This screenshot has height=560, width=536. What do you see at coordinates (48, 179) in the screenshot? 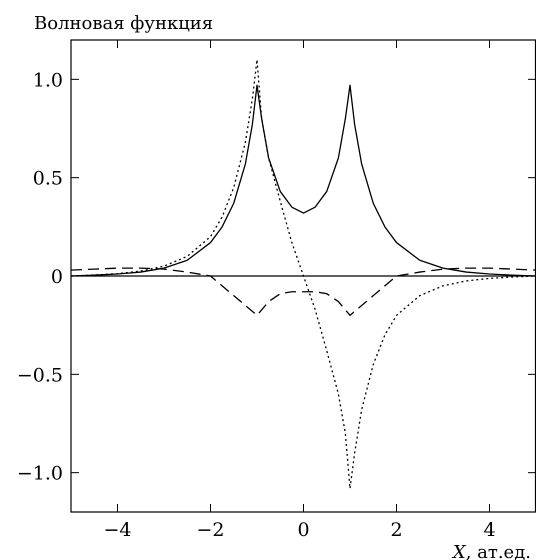
I see `y-tick-label: 0.5` at bounding box center [48, 179].